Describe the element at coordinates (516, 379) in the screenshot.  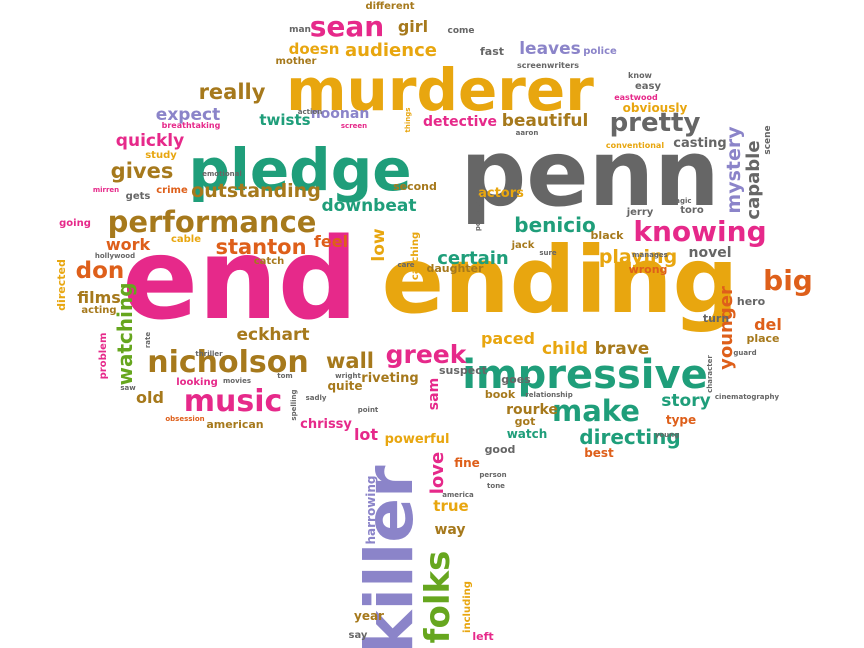
I see `word-goes: goes` at that location.